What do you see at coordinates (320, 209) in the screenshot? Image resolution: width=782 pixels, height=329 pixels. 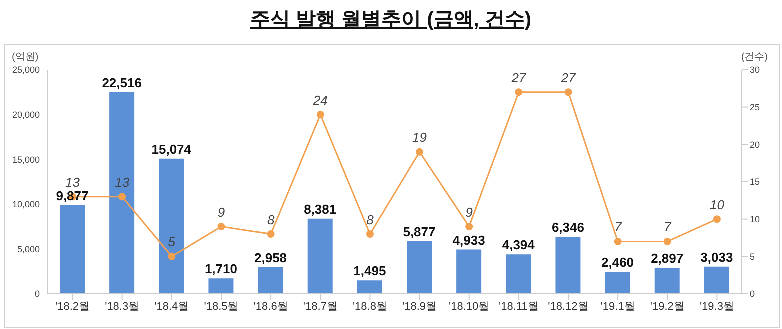 I see `data-label: 8,381` at bounding box center [320, 209].